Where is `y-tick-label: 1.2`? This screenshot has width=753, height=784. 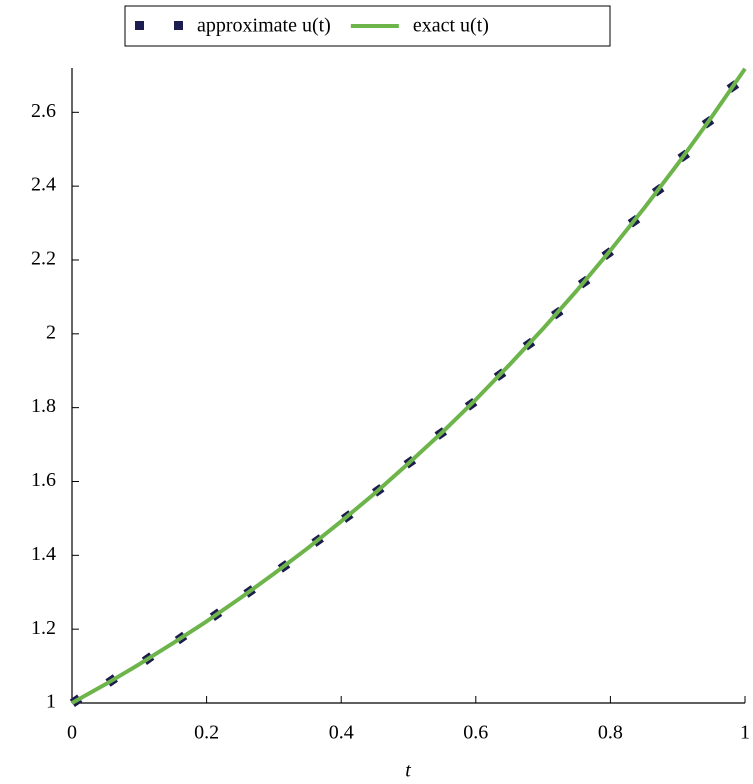 y-tick-label: 1.2 is located at coordinates (43, 628).